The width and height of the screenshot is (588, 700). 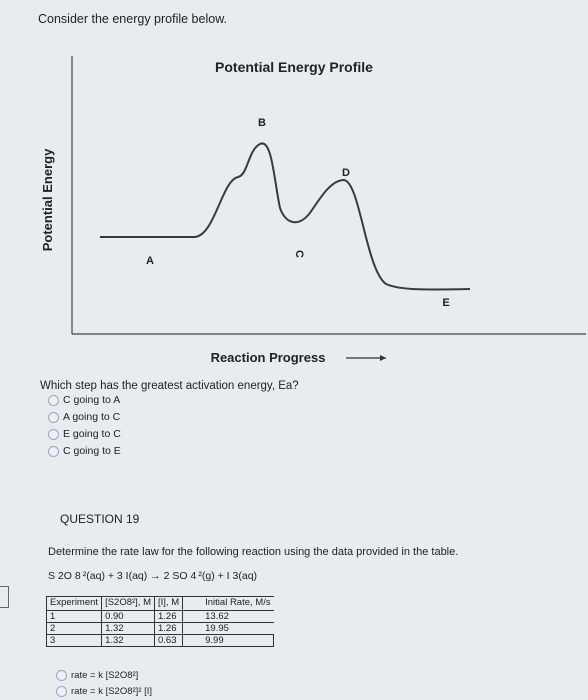 What do you see at coordinates (228, 616) in the screenshot?
I see `table-cell: 13.62` at bounding box center [228, 616].